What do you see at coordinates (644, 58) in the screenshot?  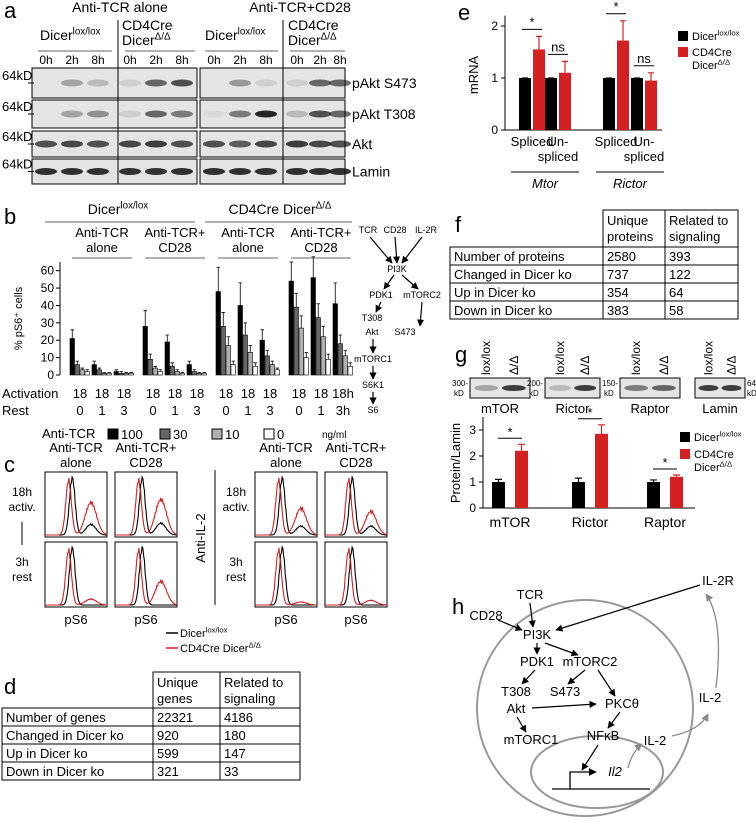 I see `significance-label: ns` at bounding box center [644, 58].